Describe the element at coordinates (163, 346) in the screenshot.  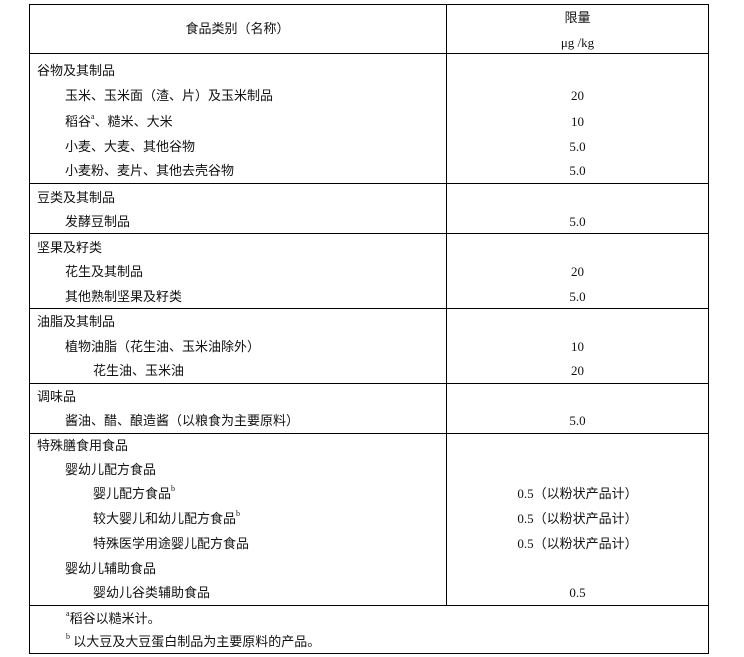
I see `row-category: 植物油脂（花生油、玉米油除外）` at that location.